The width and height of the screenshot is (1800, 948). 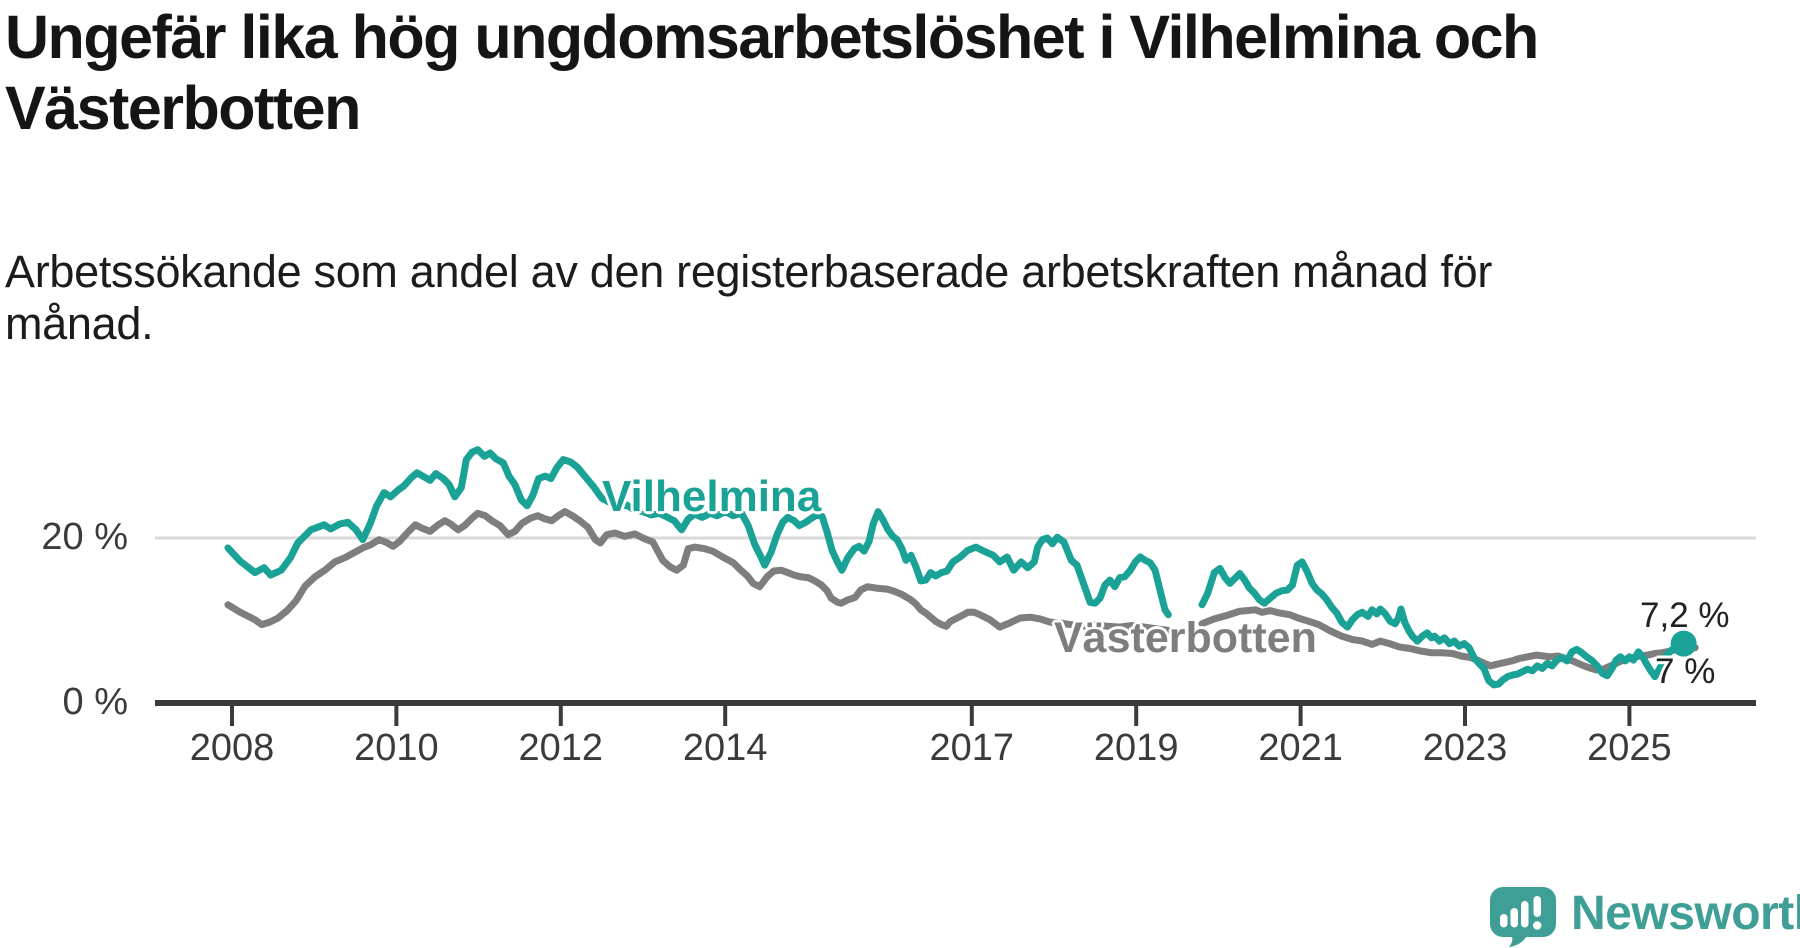 What do you see at coordinates (95, 702) in the screenshot?
I see `y-axis-label-0: 0 %` at bounding box center [95, 702].